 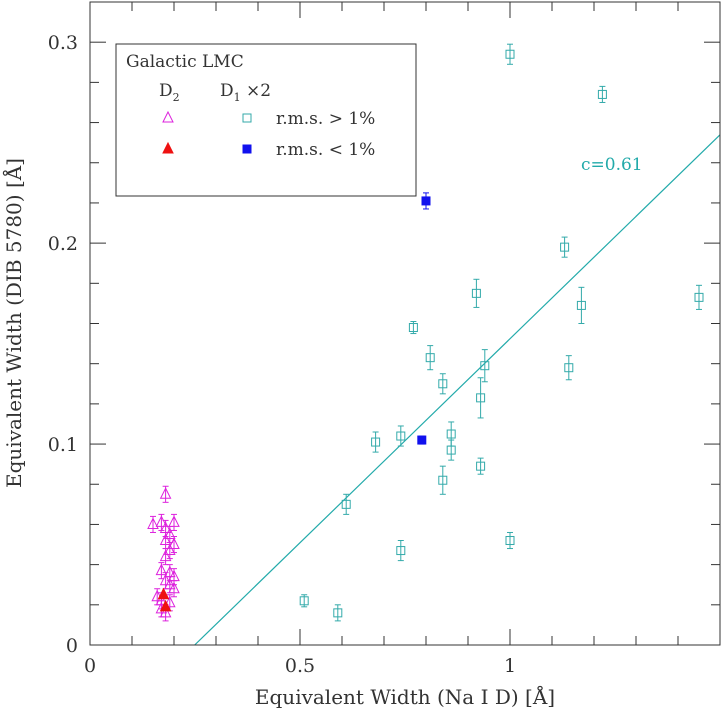 I want to click on legend-col1-subscript: 2, so click(x=176, y=97).